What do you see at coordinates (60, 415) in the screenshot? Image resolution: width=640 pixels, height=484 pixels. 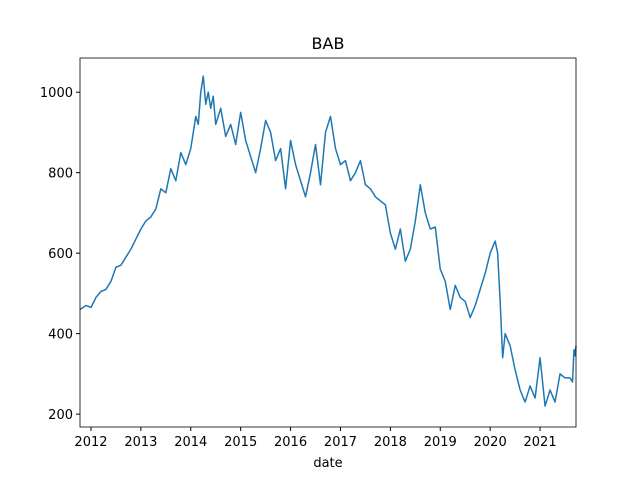 I see `y-tick-label: 200` at bounding box center [60, 415].